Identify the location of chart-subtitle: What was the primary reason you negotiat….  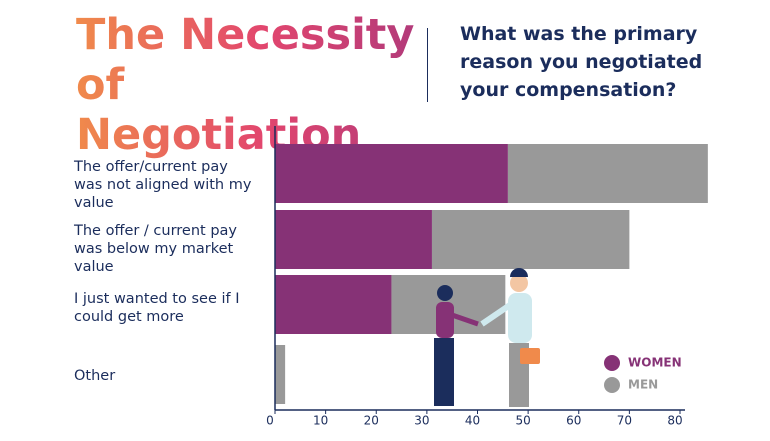
(581, 62).